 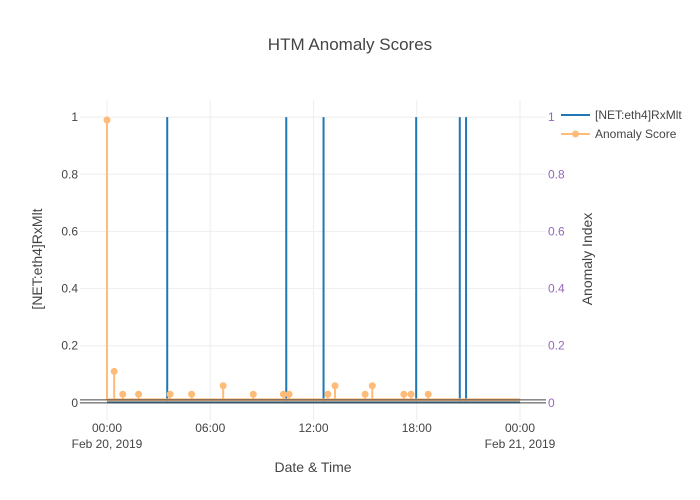 What do you see at coordinates (313, 428) in the screenshot?
I see `x-tick-label: 12:00` at bounding box center [313, 428].